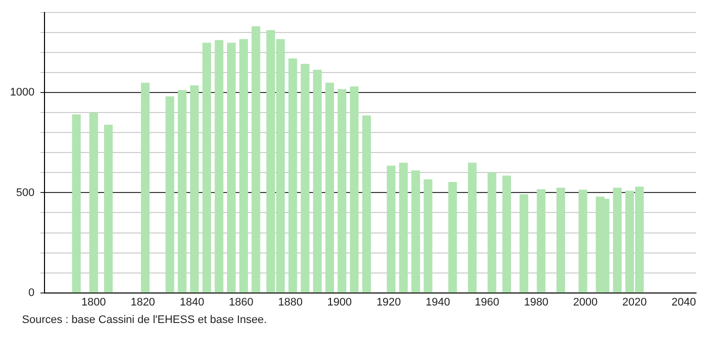 This screenshot has width=710, height=340. What do you see at coordinates (25, 192) in the screenshot?
I see `y-tick-label: 500` at bounding box center [25, 192].